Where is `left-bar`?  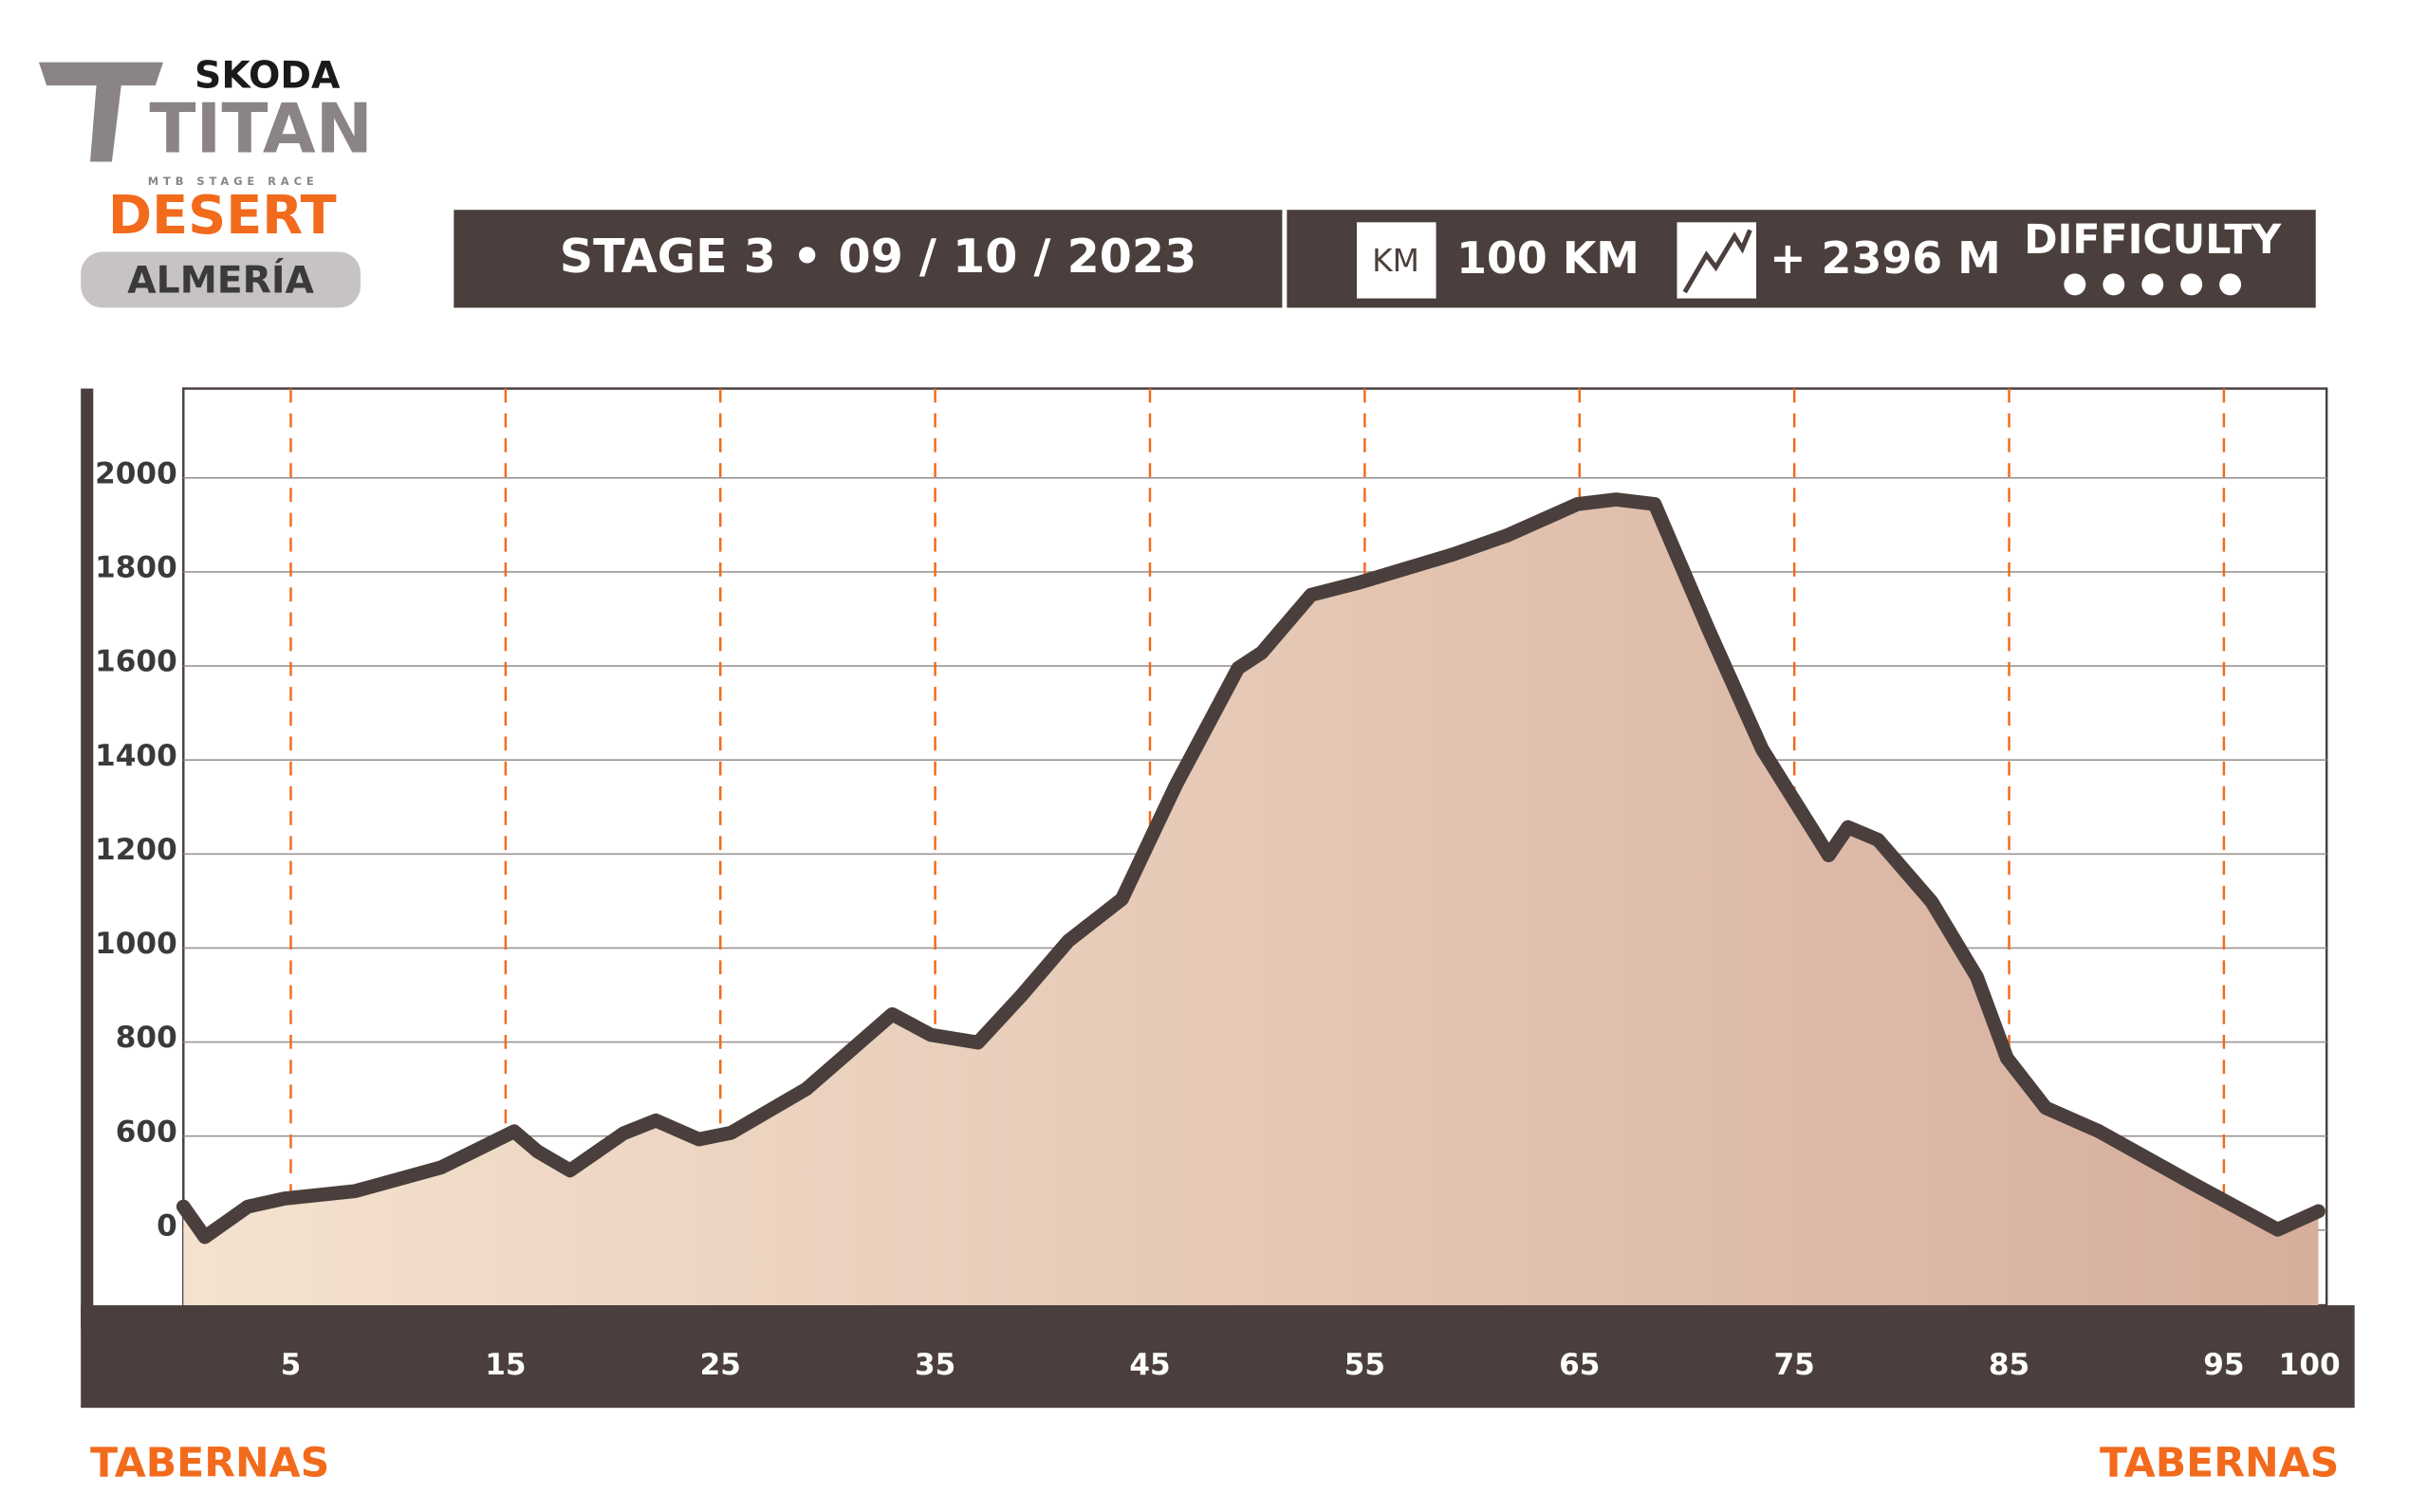 left-bar is located at coordinates (87, 858).